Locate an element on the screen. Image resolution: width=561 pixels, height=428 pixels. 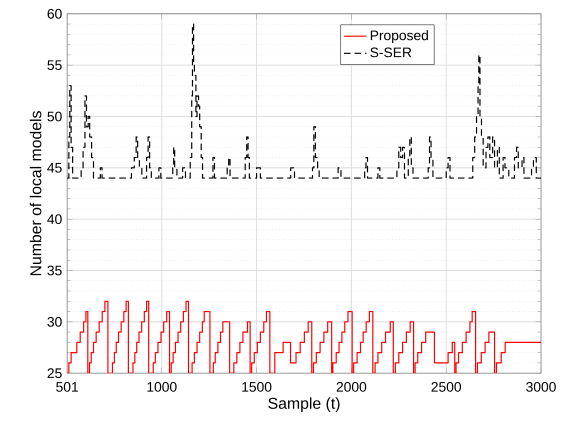
x-tick-label: 3000 is located at coordinates (541, 387).